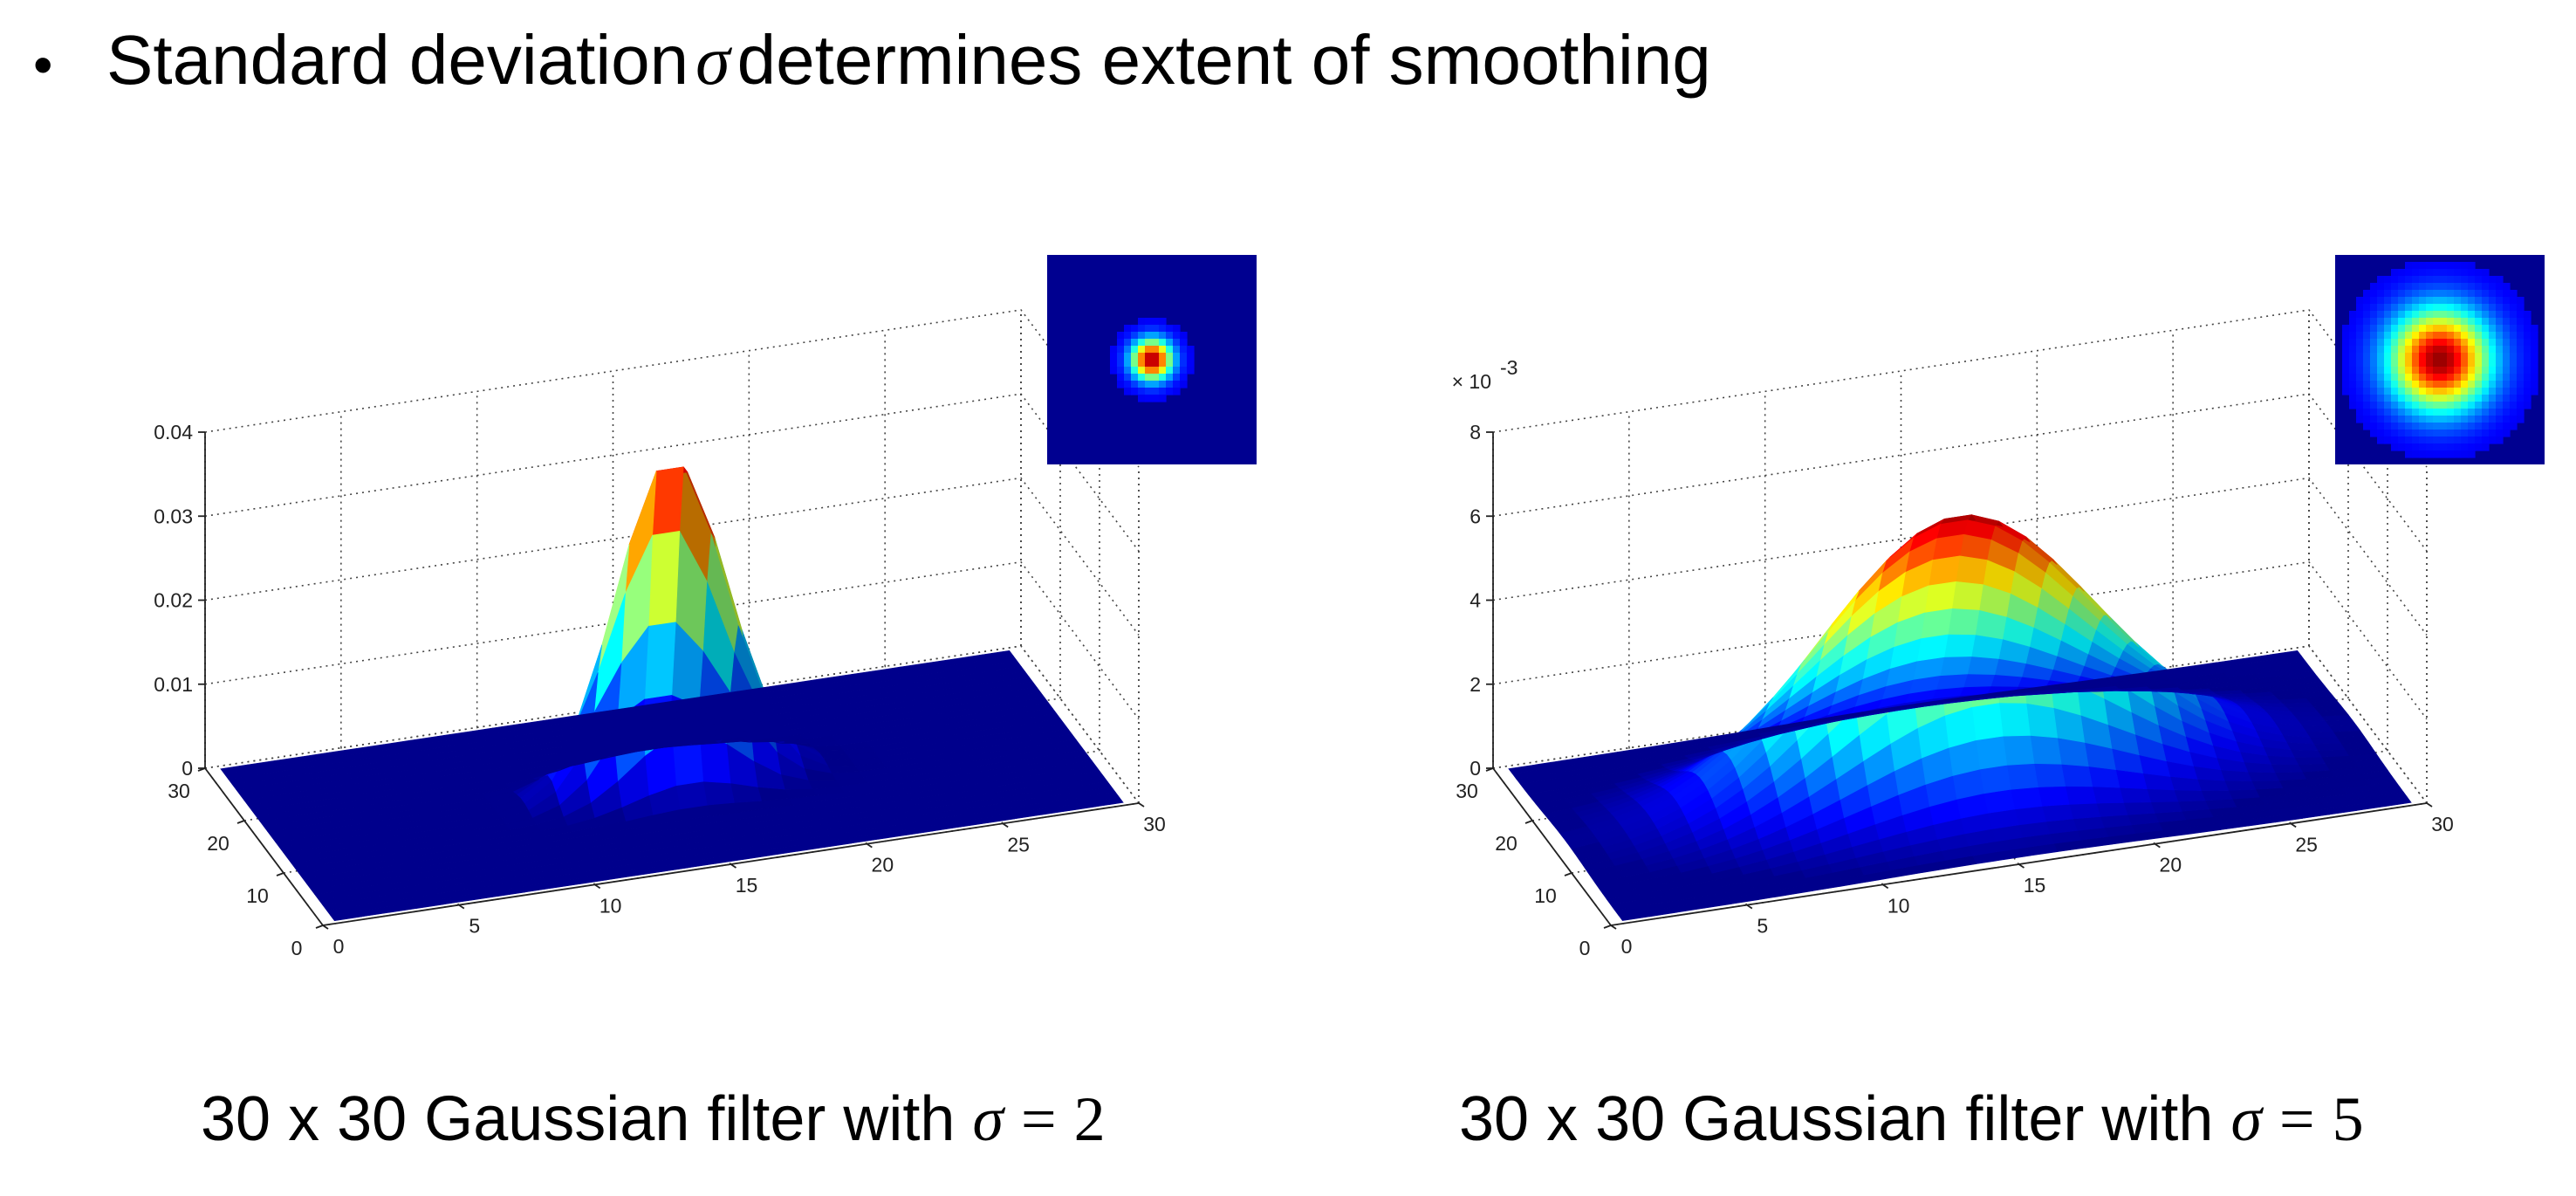  I want to click on y-axis-line, so click(1552, 846).